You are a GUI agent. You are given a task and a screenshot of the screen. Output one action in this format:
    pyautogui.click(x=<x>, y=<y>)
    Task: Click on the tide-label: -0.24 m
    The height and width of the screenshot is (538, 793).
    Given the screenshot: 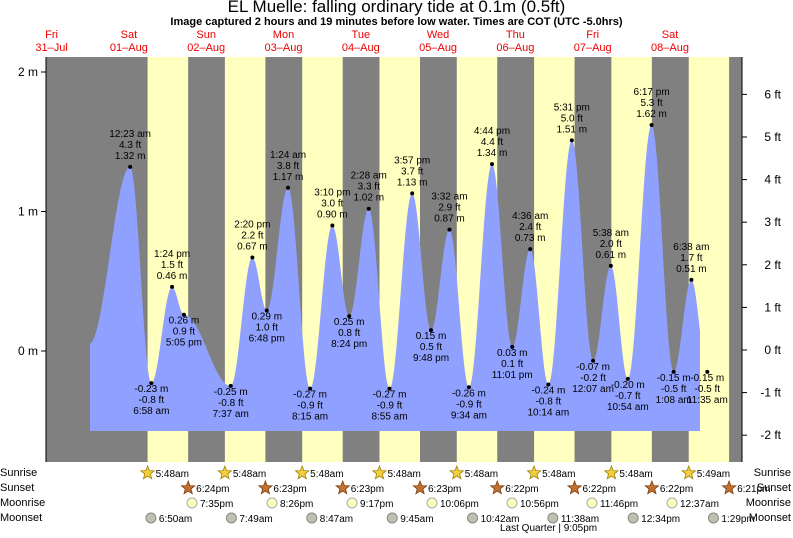 What is the action you would take?
    pyautogui.click(x=548, y=390)
    